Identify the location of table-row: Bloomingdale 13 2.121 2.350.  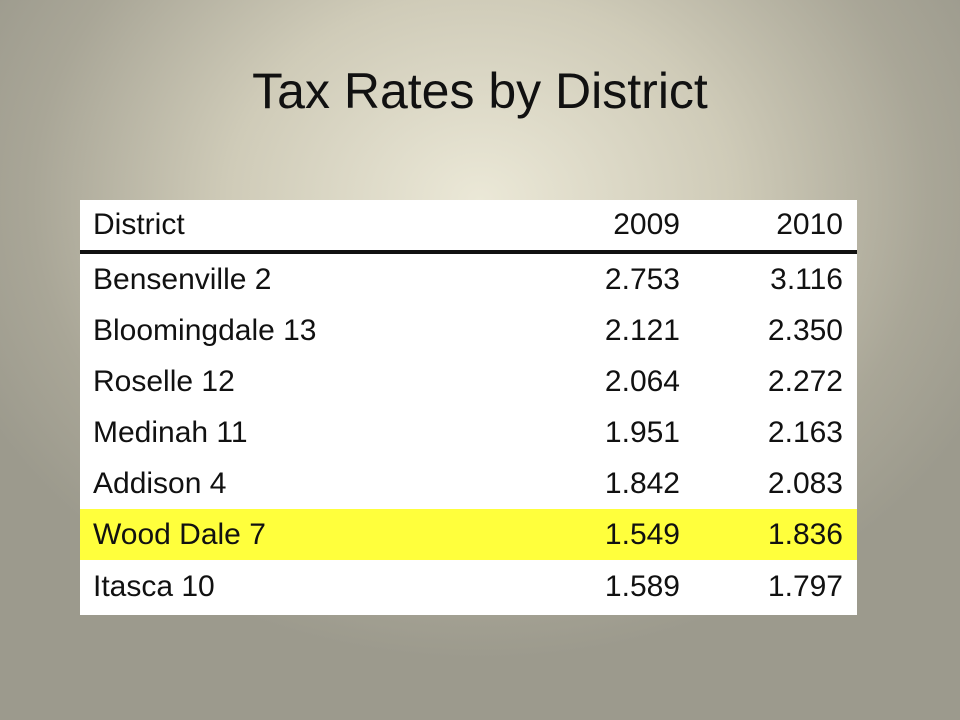
(468, 330).